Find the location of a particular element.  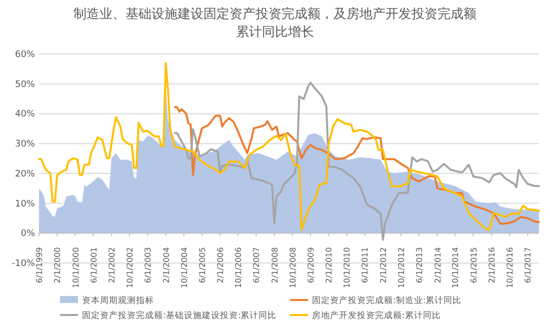

x-tick-label: 6/1/2017 is located at coordinates (528, 265).